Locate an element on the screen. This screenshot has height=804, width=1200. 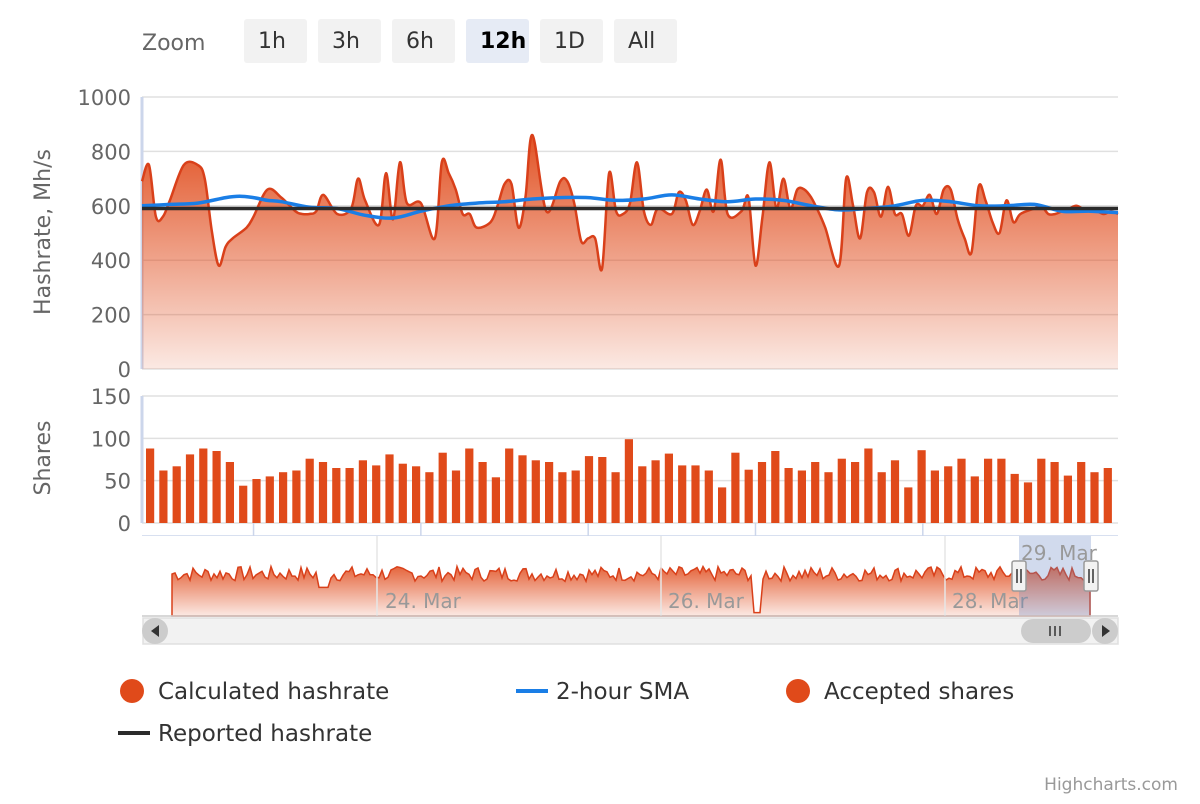
zoom-button-12h: 12h is located at coordinates (497, 41).